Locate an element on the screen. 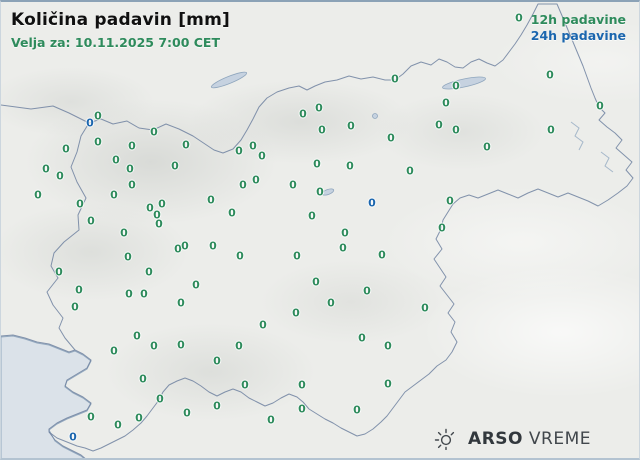 This screenshot has height=460, width=640. legend-24h-padavine: 24h padavine is located at coordinates (578, 36).